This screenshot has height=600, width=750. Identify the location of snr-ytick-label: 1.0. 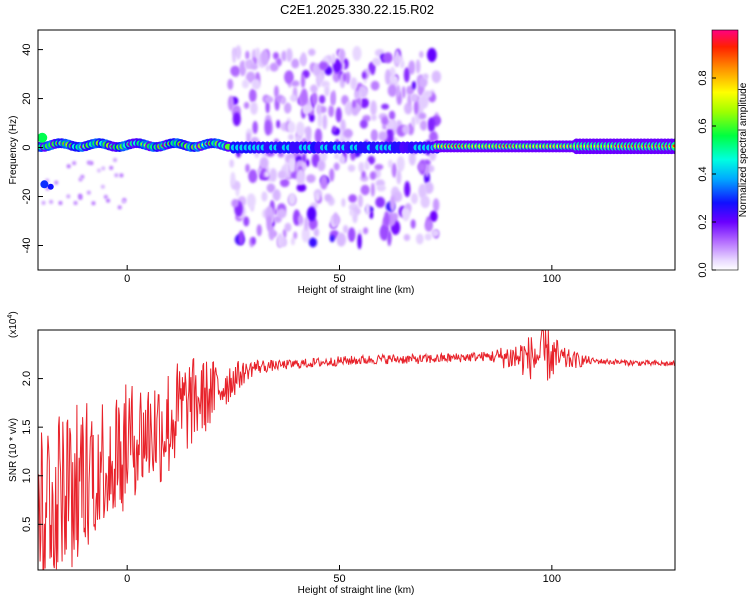
(27, 475).